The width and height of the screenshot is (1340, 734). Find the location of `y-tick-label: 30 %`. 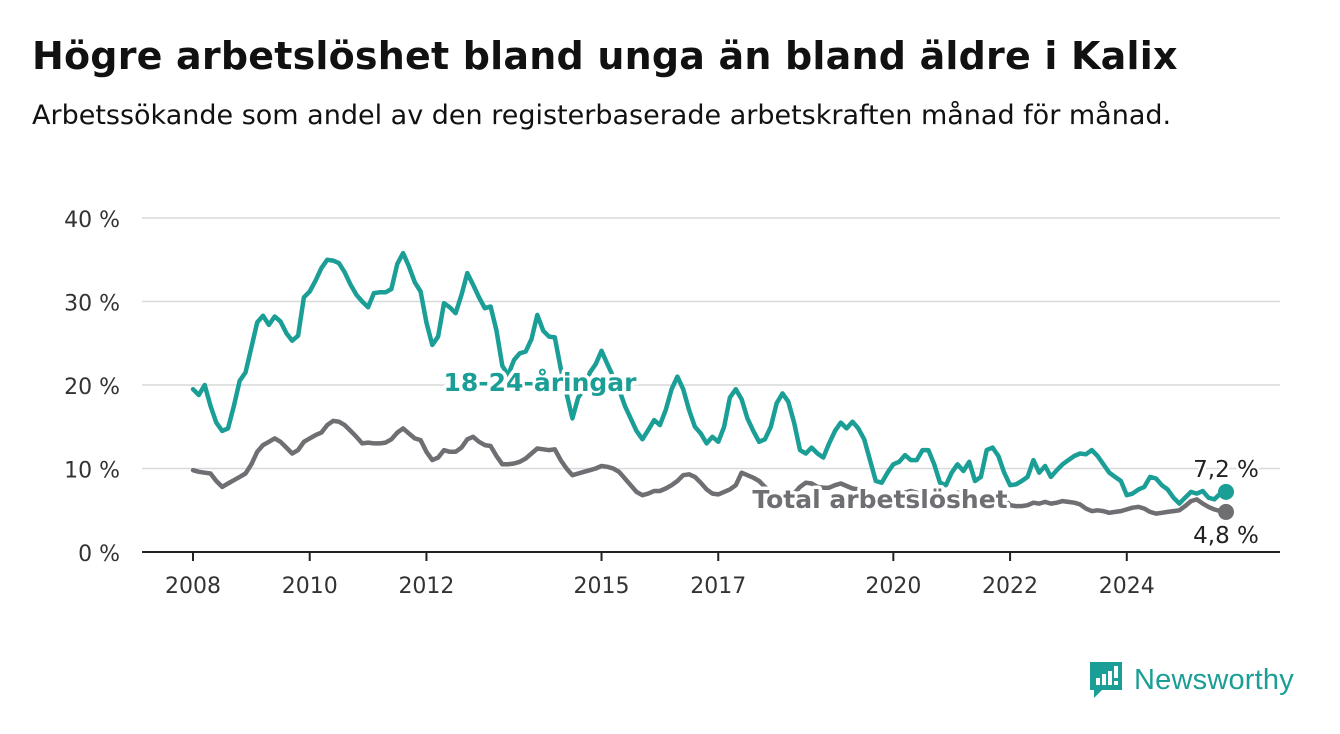

y-tick-label: 30 % is located at coordinates (92, 304).